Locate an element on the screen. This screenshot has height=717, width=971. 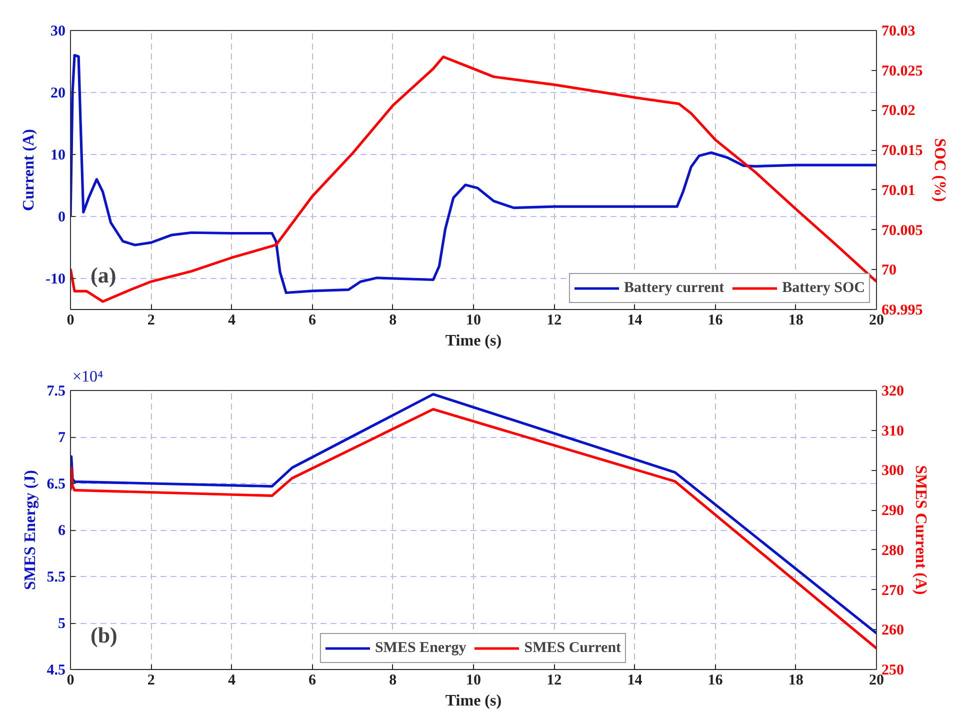
y-tick-label: 4.5 is located at coordinates (56, 670).